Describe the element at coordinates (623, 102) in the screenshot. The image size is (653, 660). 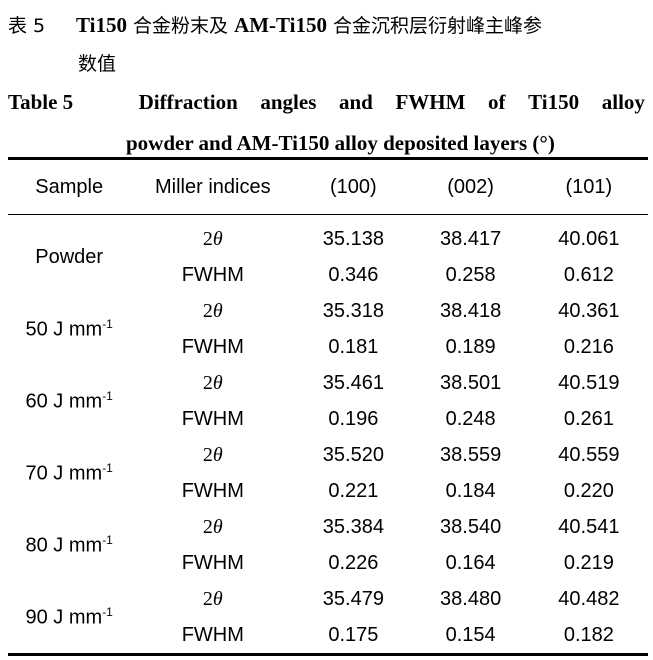
I see `caption-en-word: alloy` at that location.